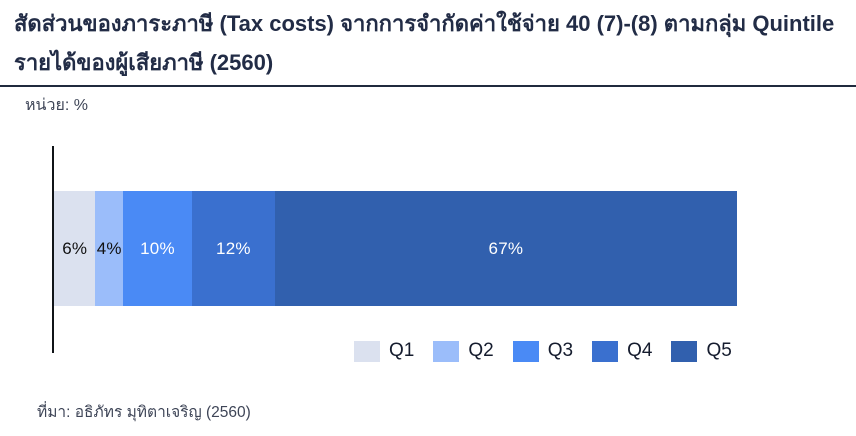 This screenshot has width=856, height=436. What do you see at coordinates (56, 105) in the screenshot?
I see `unit-label: หน่วย: %` at bounding box center [56, 105].